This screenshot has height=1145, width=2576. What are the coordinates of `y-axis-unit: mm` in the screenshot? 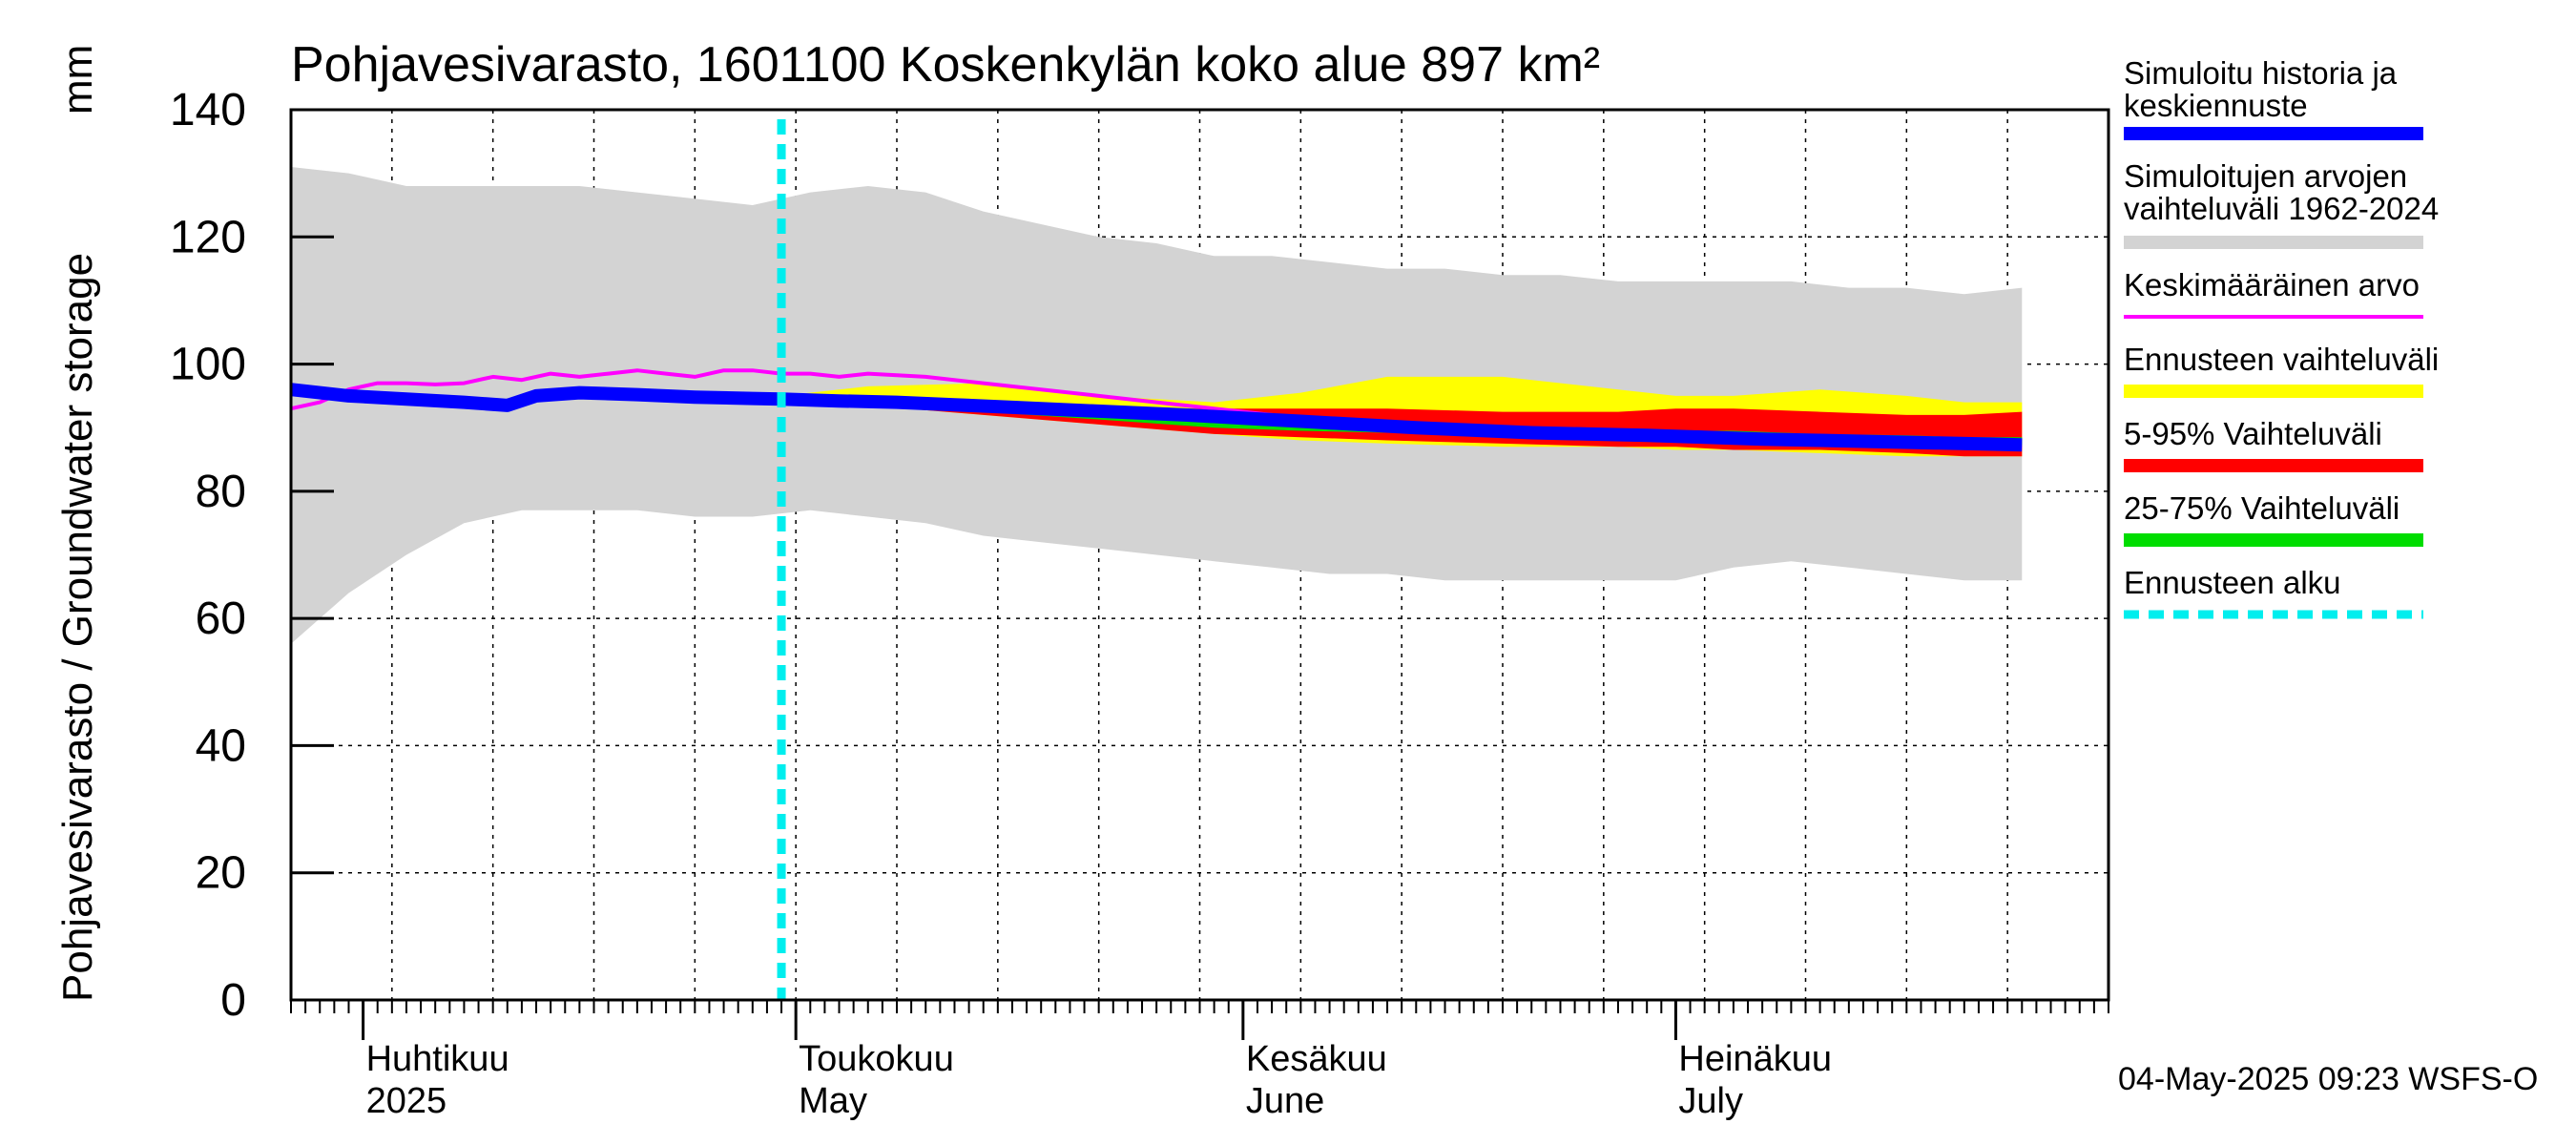 It's located at (77, 79).